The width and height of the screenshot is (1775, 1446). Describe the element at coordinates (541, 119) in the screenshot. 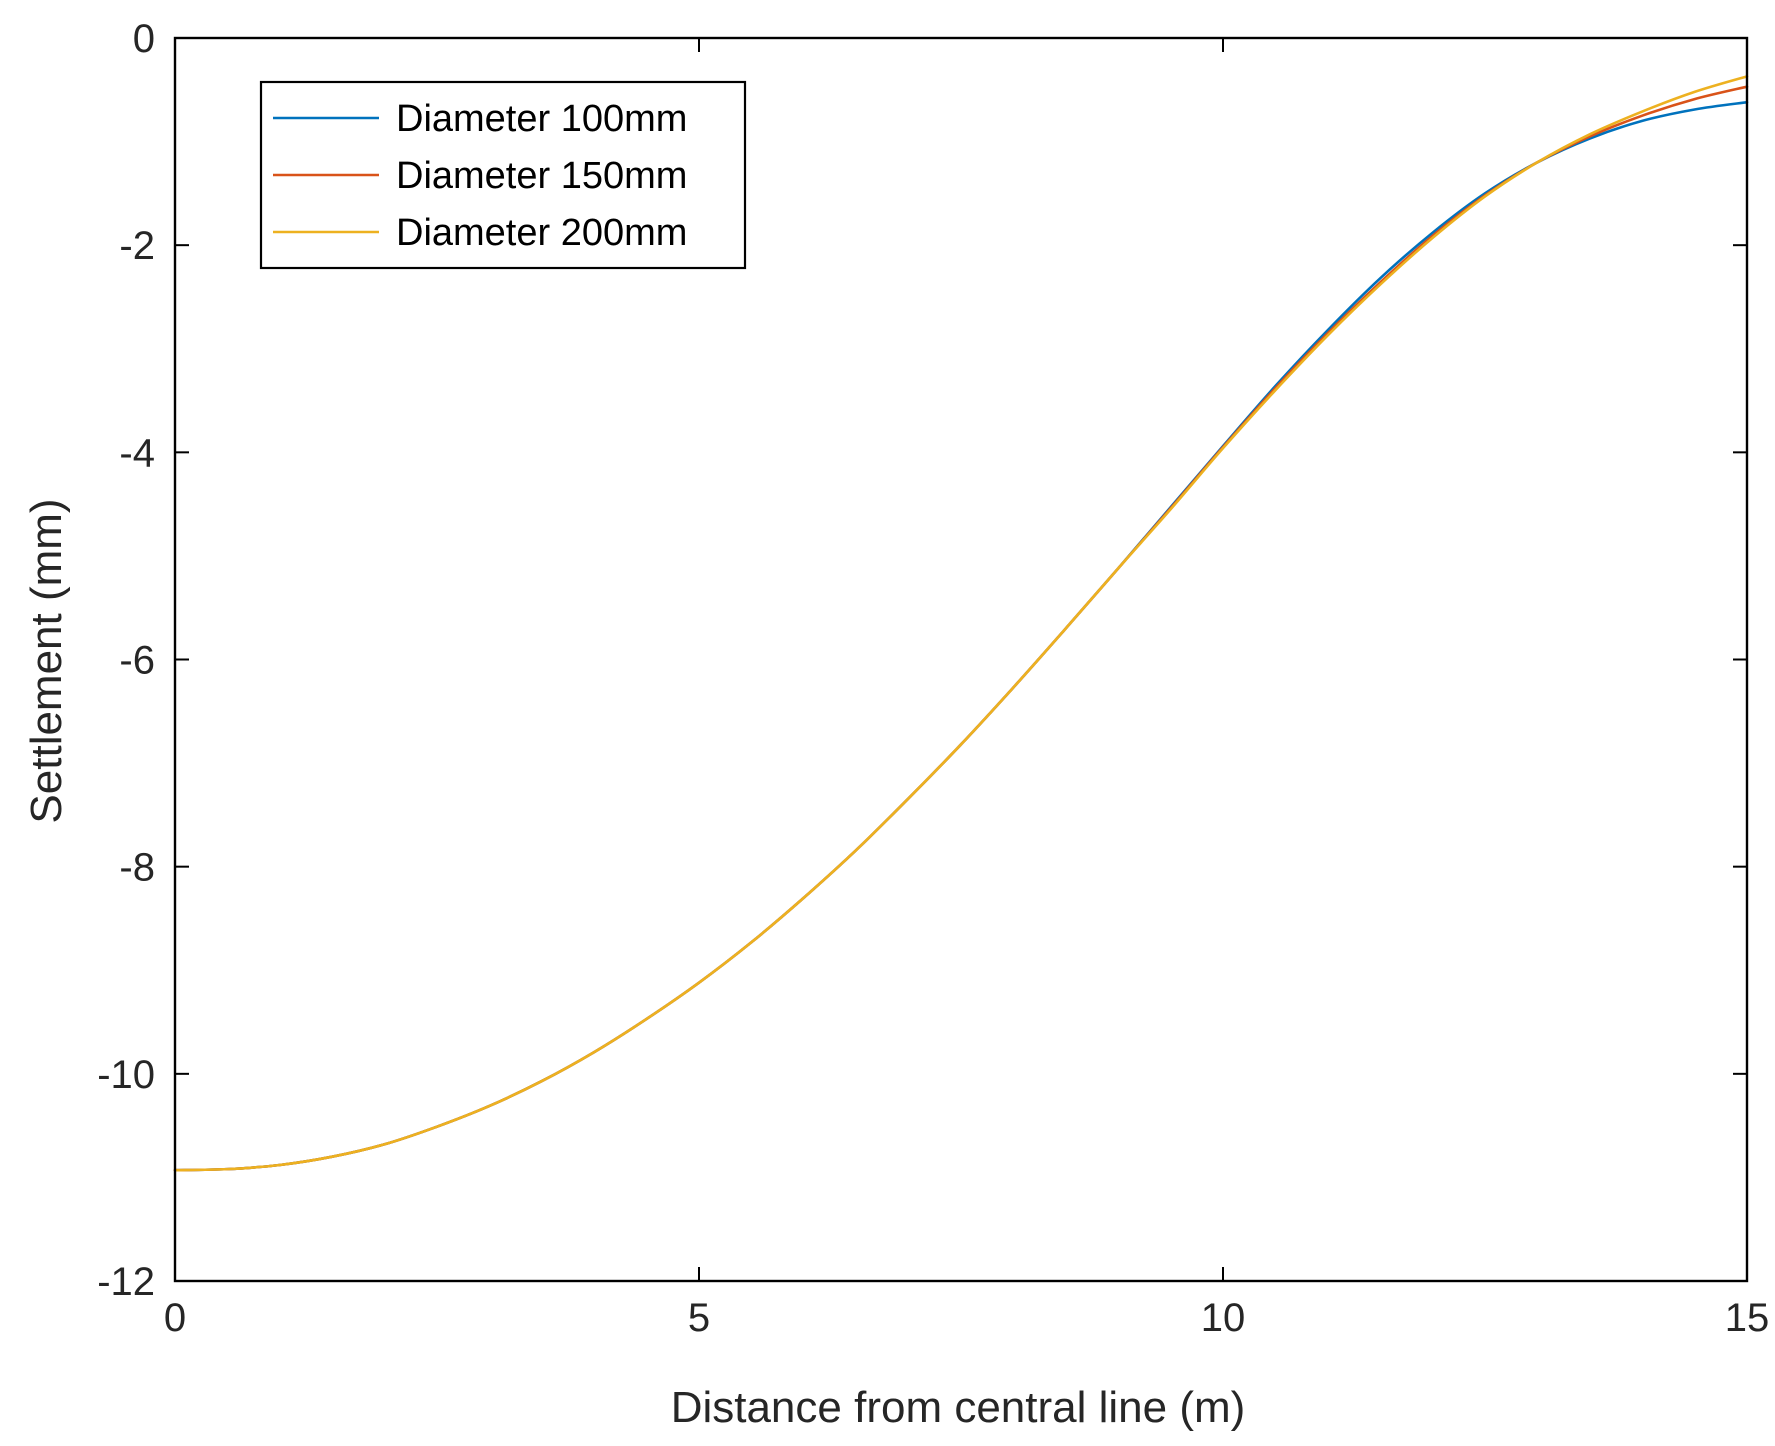

I see `legend-label-1: Diameter 100mm` at that location.